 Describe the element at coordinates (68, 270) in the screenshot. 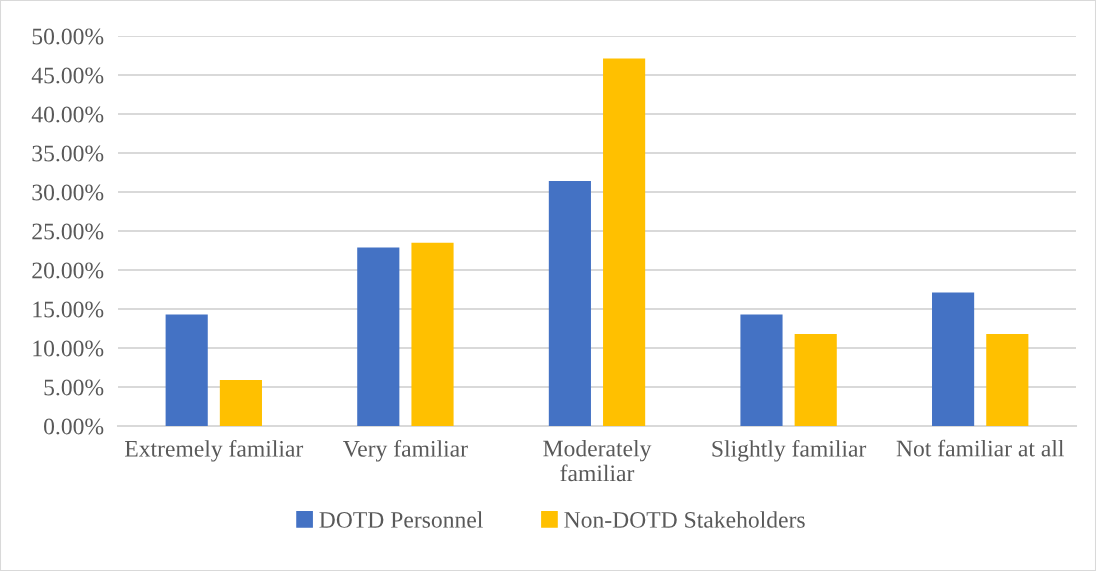

I see `y-tick-label: 20.00%` at that location.